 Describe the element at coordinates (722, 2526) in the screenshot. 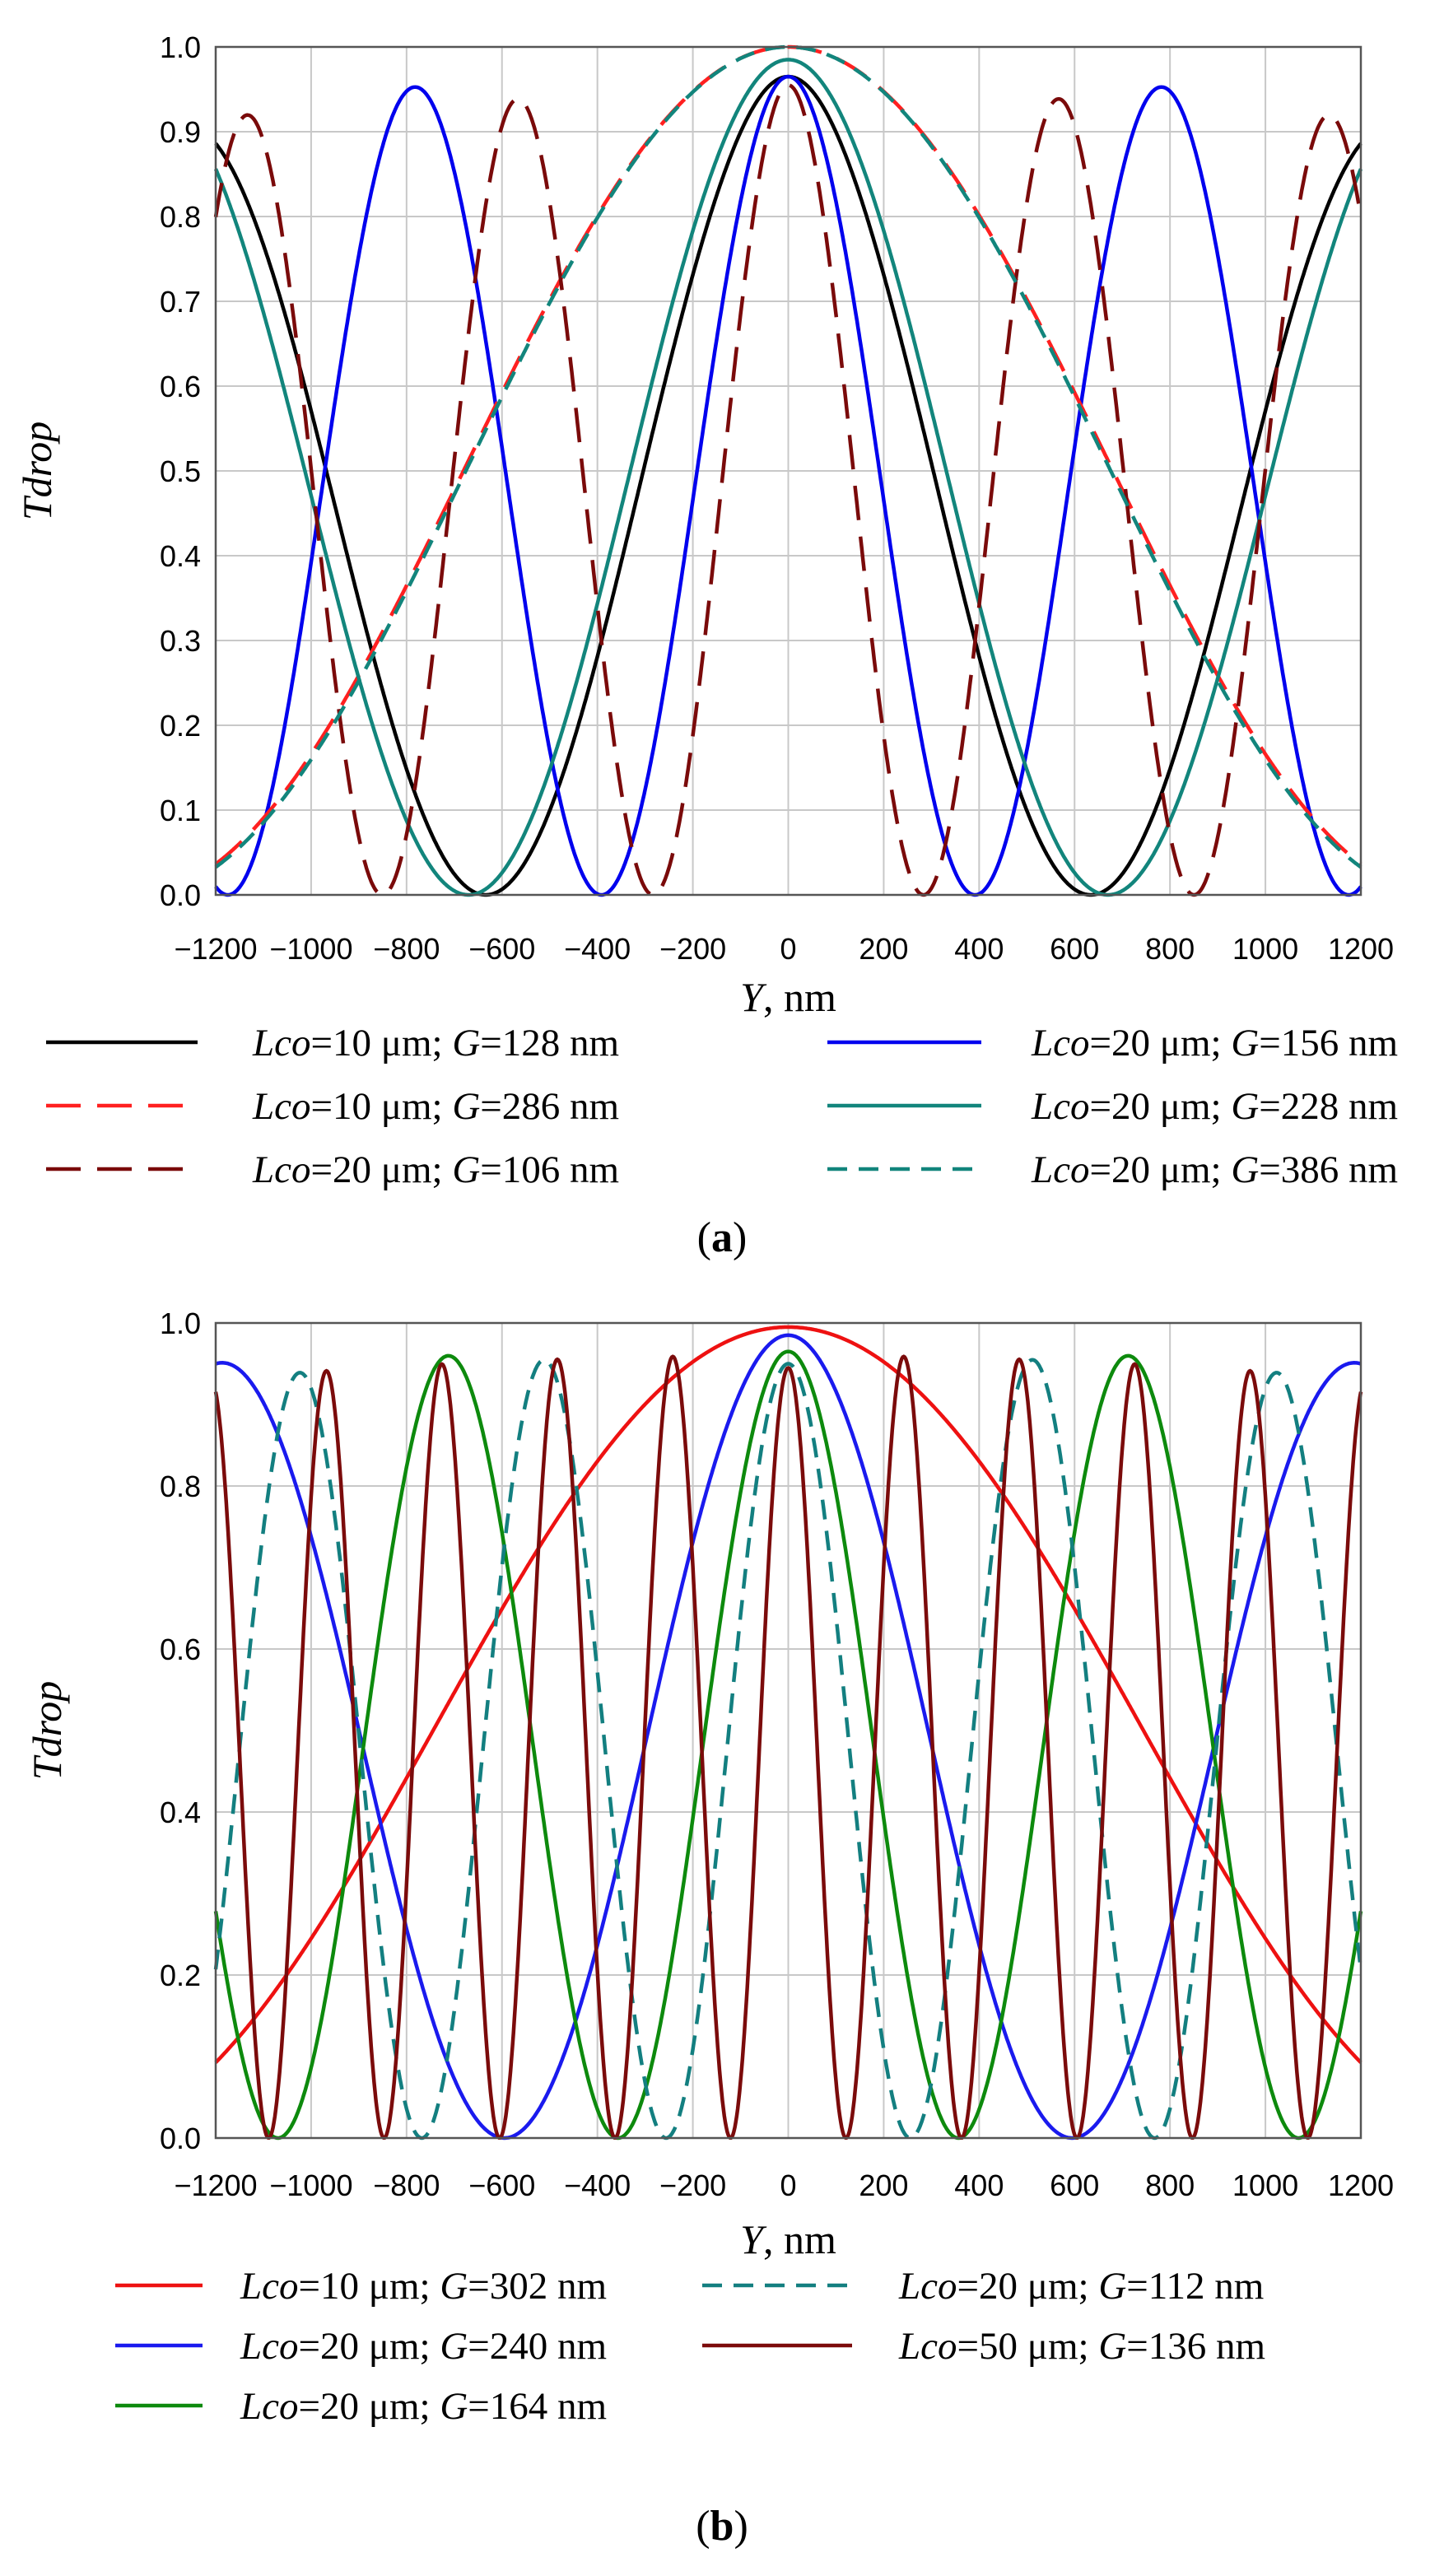

I see `panel-label: (b)` at that location.